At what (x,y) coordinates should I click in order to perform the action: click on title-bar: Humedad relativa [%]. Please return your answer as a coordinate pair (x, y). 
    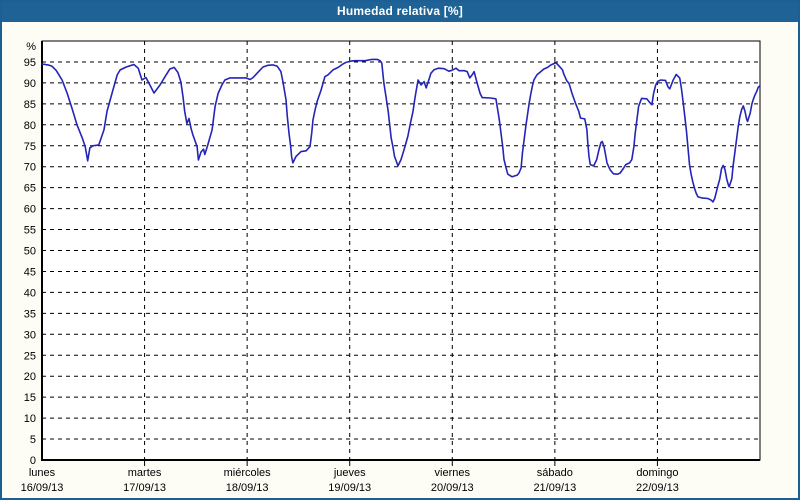
    Looking at the image, I should click on (400, 11).